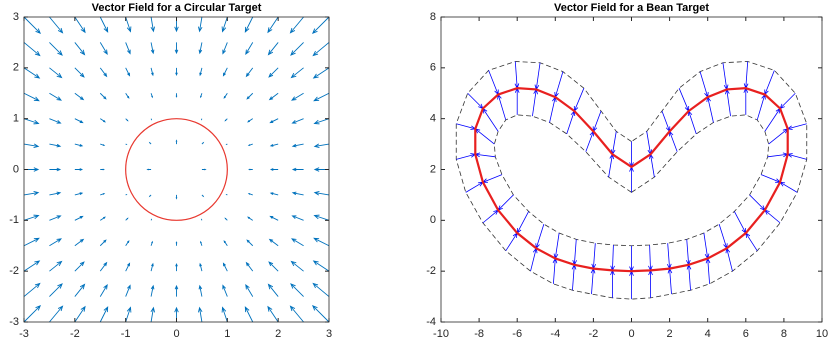 This screenshot has width=828, height=345. Describe the element at coordinates (16, 17) in the screenshot. I see `y-tick-label: 3` at that location.